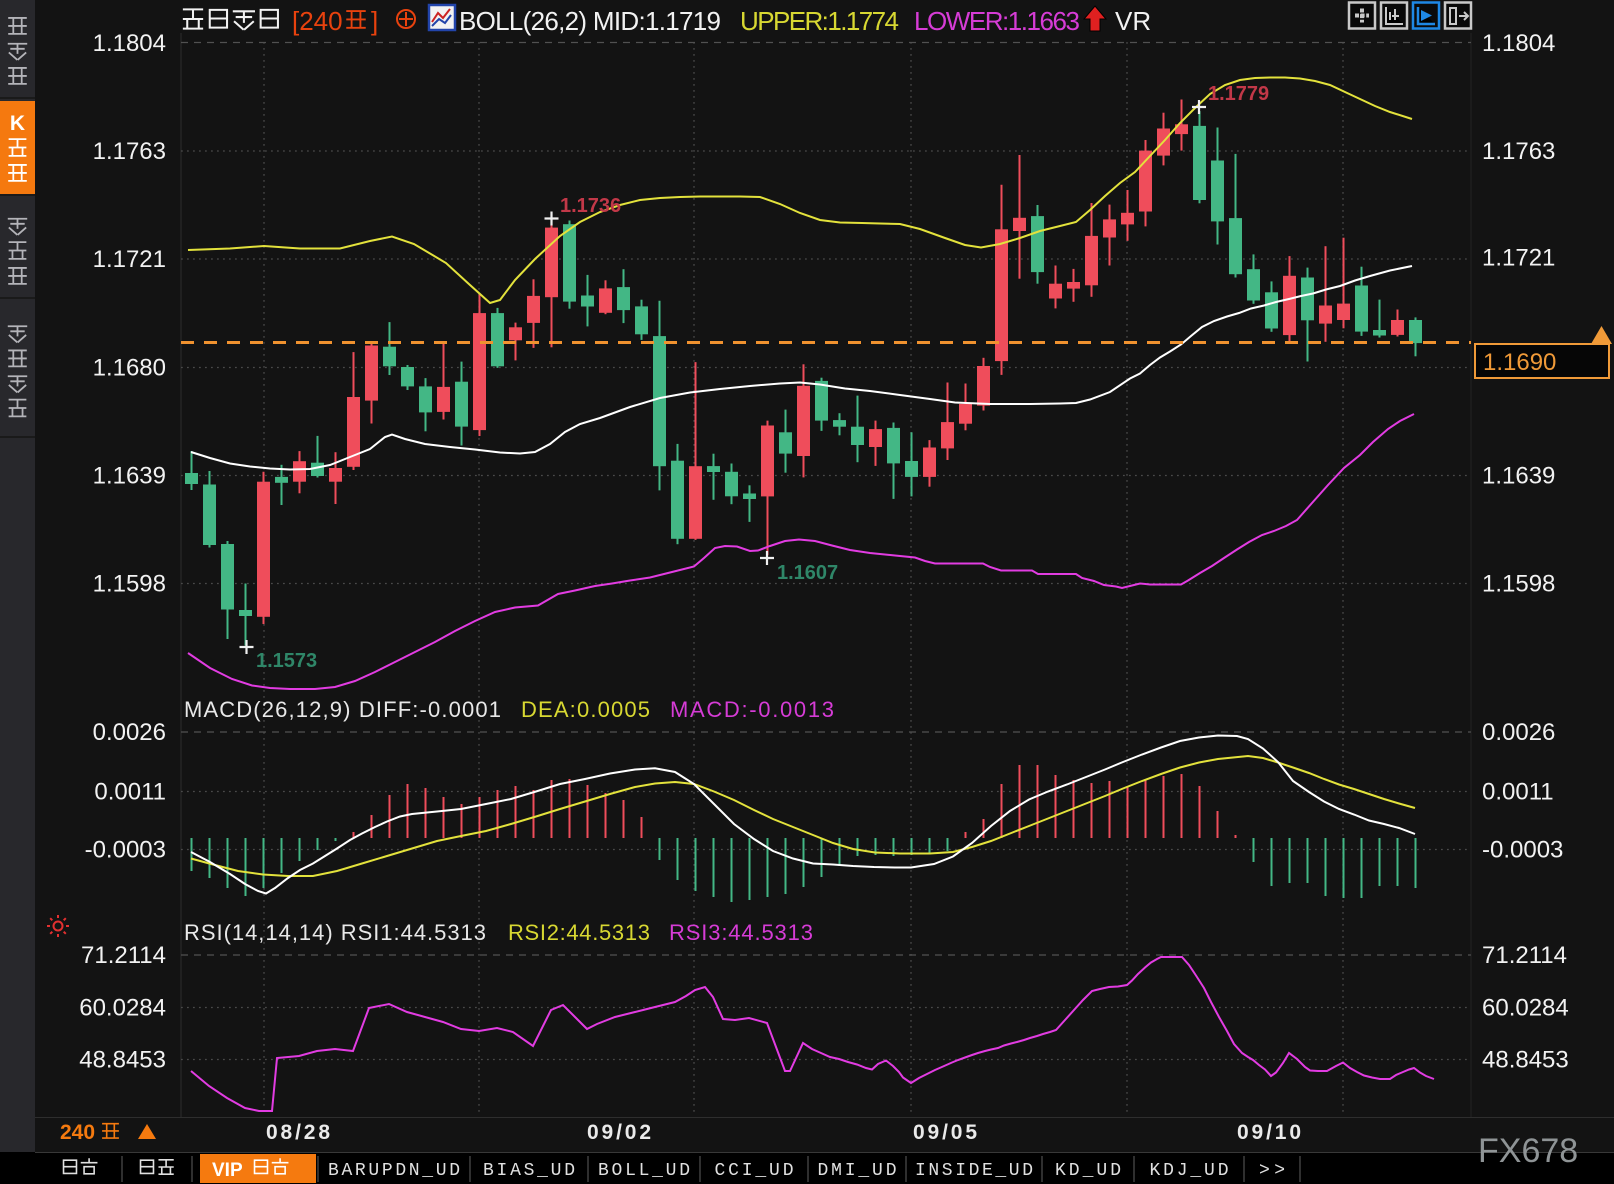 The width and height of the screenshot is (1614, 1184). Describe the element at coordinates (590, 206) in the screenshot. I see `svg-text: 1.1736` at that location.